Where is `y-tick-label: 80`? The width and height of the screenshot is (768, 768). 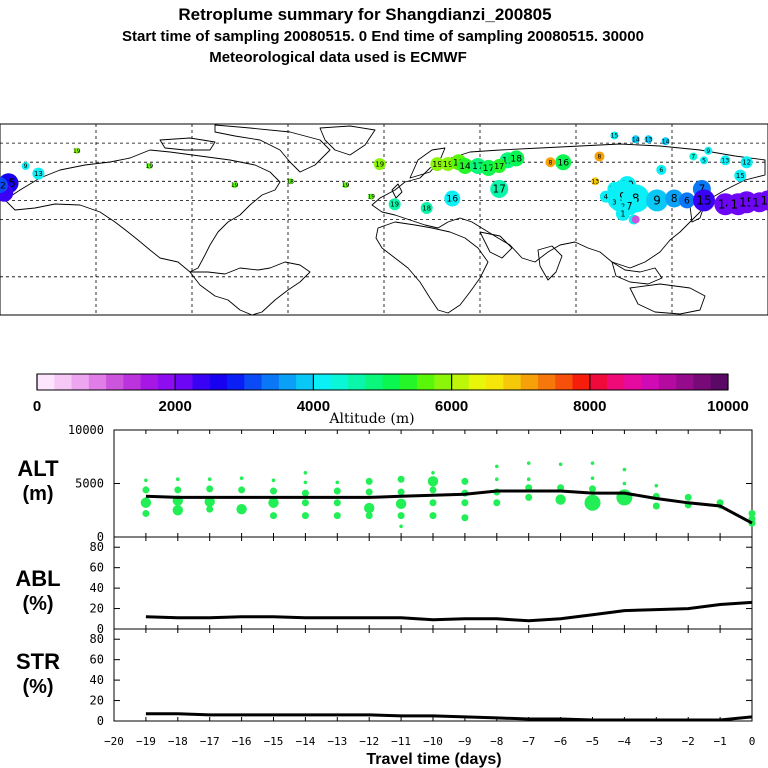
y-tick-label: 80 is located at coordinates (97, 547).